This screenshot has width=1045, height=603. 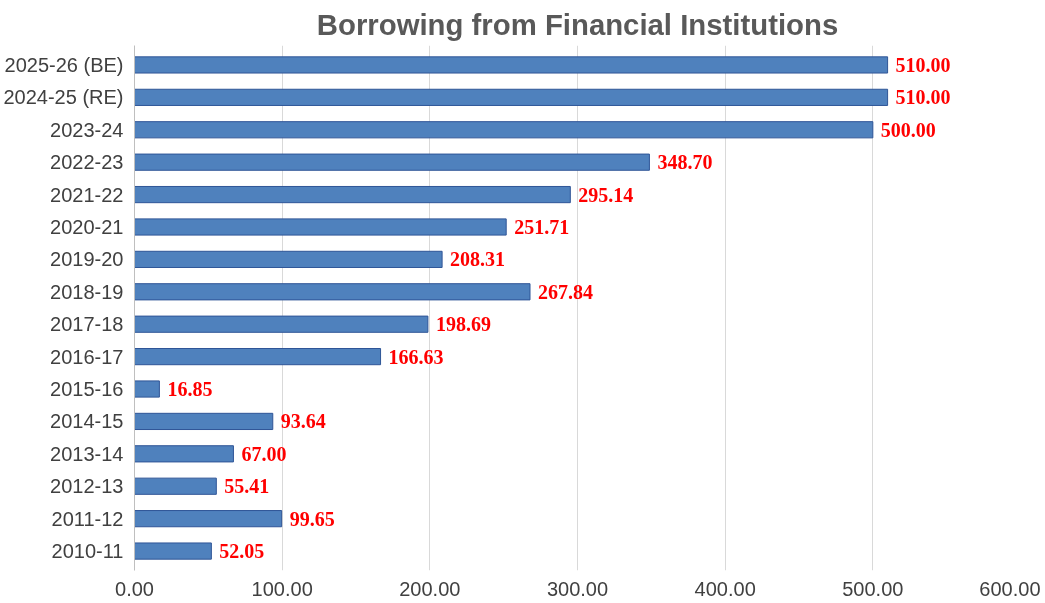 I want to click on x-tick-label: 300.00, so click(x=577, y=588).